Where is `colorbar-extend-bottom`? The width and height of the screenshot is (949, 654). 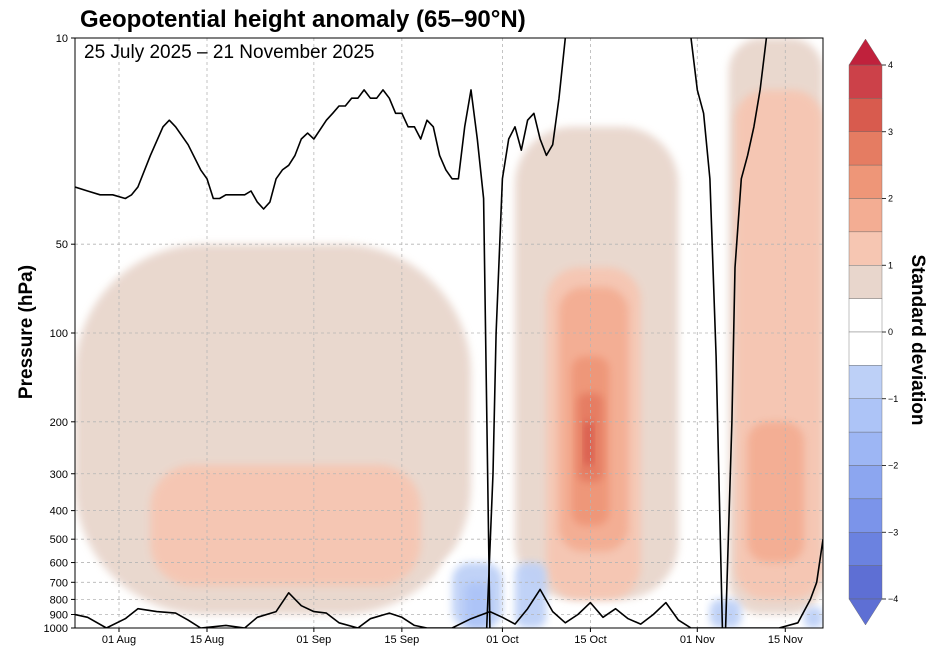 colorbar-extend-bottom is located at coordinates (865, 612).